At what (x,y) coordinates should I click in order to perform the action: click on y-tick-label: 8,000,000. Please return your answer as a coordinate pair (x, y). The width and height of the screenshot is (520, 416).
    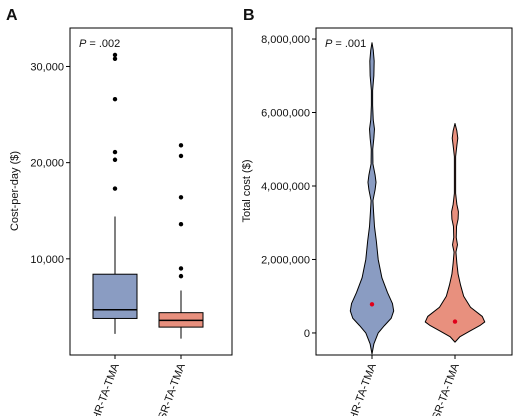
    Looking at the image, I should click on (285, 40).